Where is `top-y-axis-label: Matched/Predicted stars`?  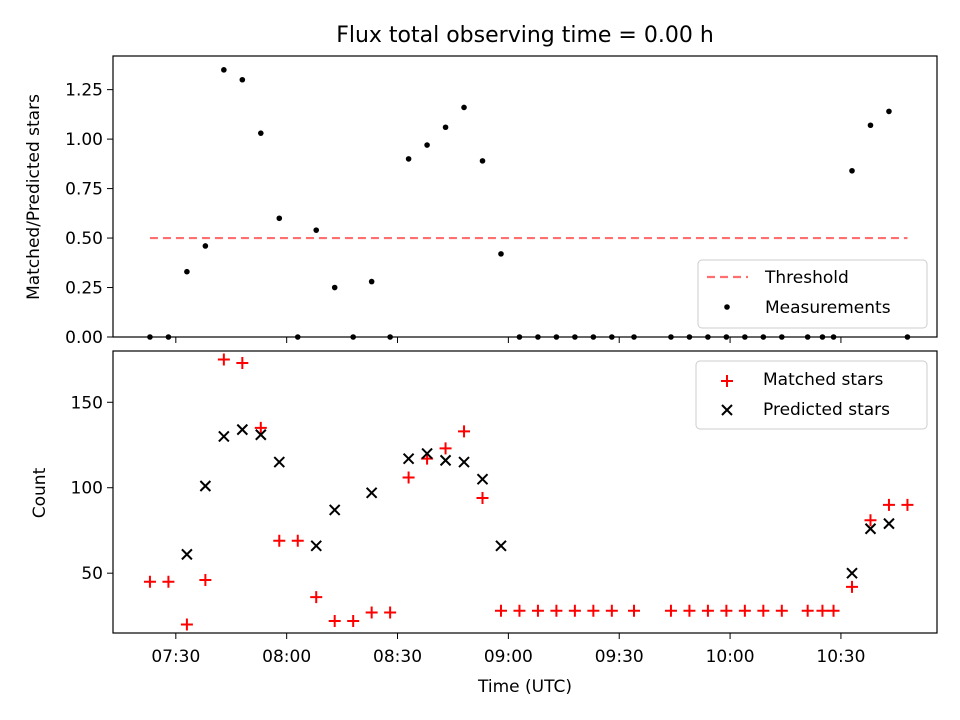 top-y-axis-label: Matched/Predicted stars is located at coordinates (34, 197).